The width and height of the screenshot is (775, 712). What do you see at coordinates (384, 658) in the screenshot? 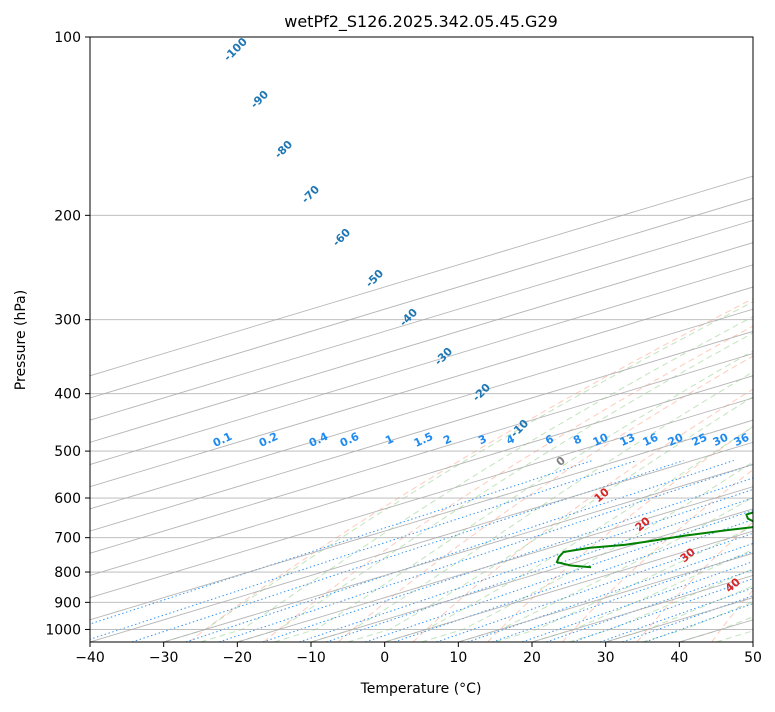
I see `x-tick-label: 0` at bounding box center [384, 658].